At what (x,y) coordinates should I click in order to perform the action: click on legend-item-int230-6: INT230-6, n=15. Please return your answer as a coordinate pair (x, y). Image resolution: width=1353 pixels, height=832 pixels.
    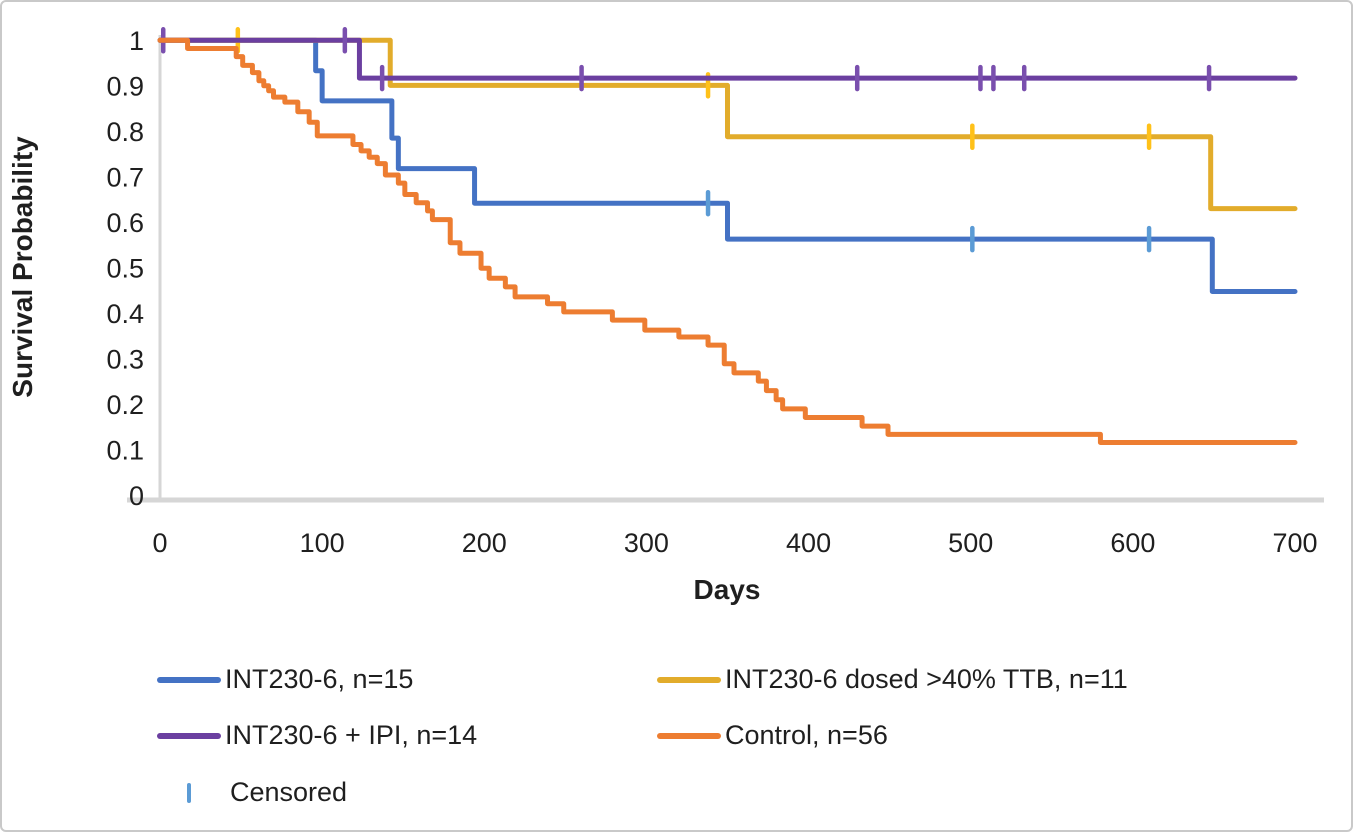
    Looking at the image, I should click on (285, 679).